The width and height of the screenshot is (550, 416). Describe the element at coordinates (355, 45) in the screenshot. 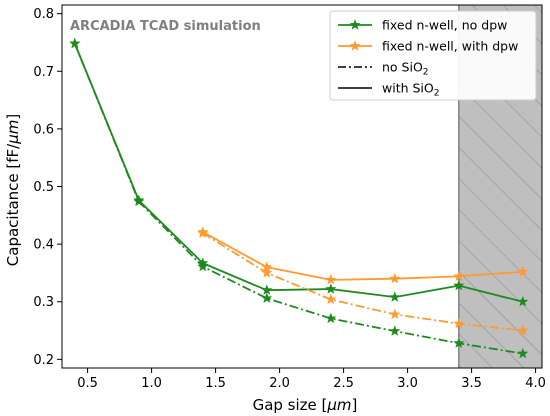

I see `legend-star-icon-orange` at that location.